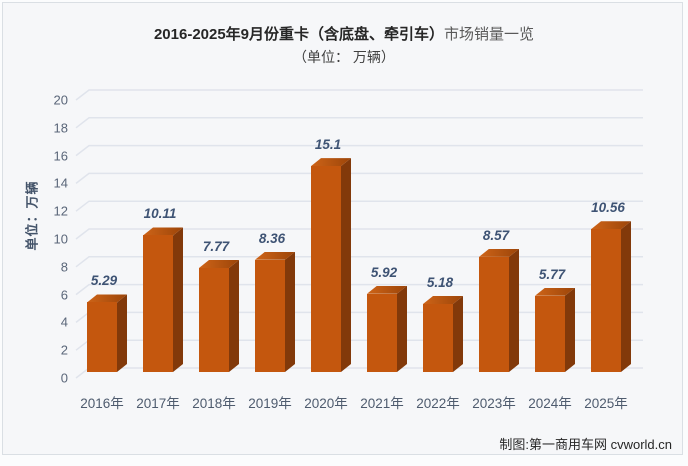  What do you see at coordinates (60, 128) in the screenshot?
I see `y-tick-label: 18` at bounding box center [60, 128].